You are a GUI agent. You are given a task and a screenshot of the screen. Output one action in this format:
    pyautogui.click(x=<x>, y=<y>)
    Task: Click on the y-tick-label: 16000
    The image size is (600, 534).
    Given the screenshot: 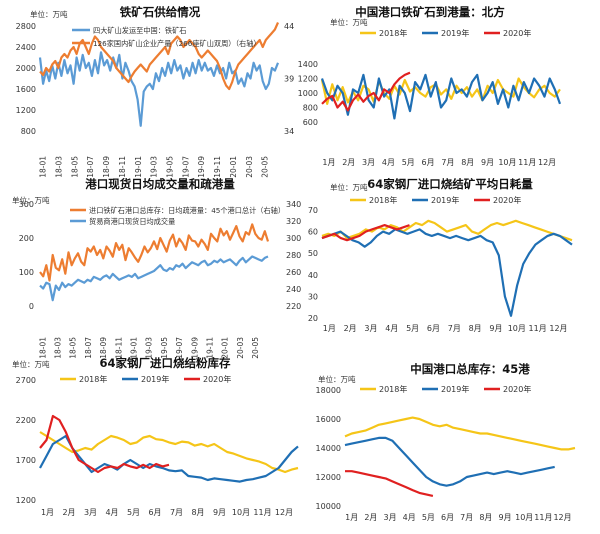 What is the action you would take?
    pyautogui.click(x=328, y=419)
    